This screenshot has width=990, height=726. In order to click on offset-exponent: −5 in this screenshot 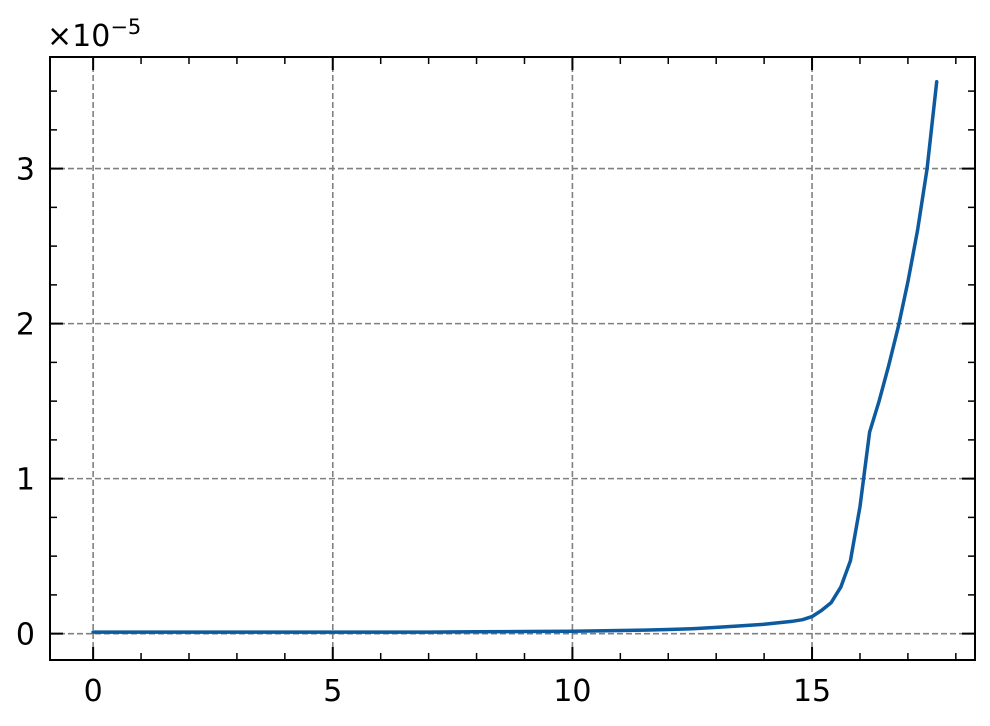, I will do `click(125, 27)`.